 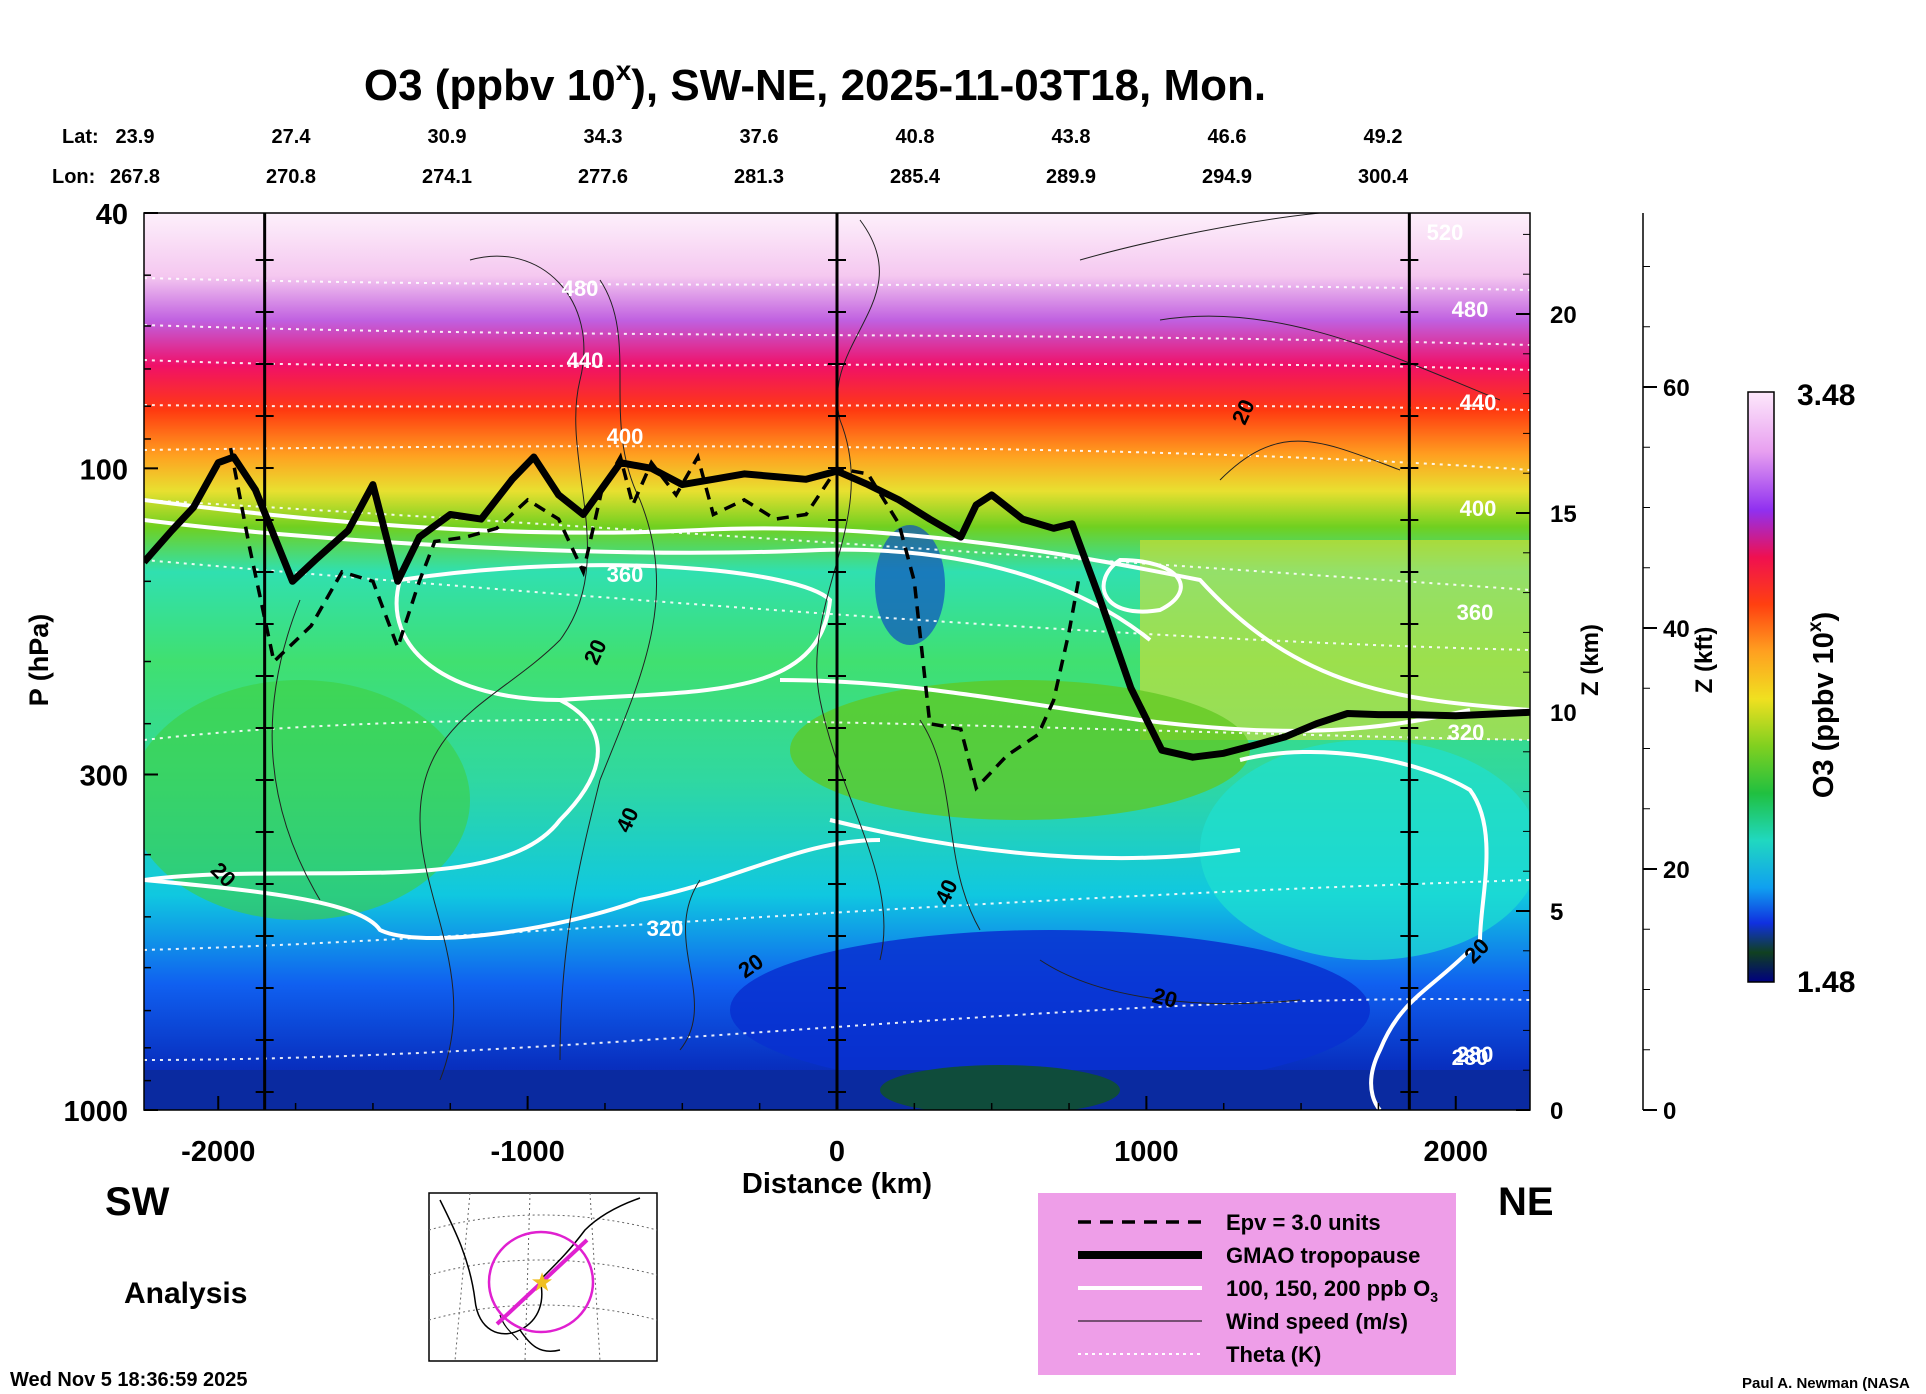 What do you see at coordinates (135, 137) in the screenshot?
I see `lat-value: 23.9` at bounding box center [135, 137].